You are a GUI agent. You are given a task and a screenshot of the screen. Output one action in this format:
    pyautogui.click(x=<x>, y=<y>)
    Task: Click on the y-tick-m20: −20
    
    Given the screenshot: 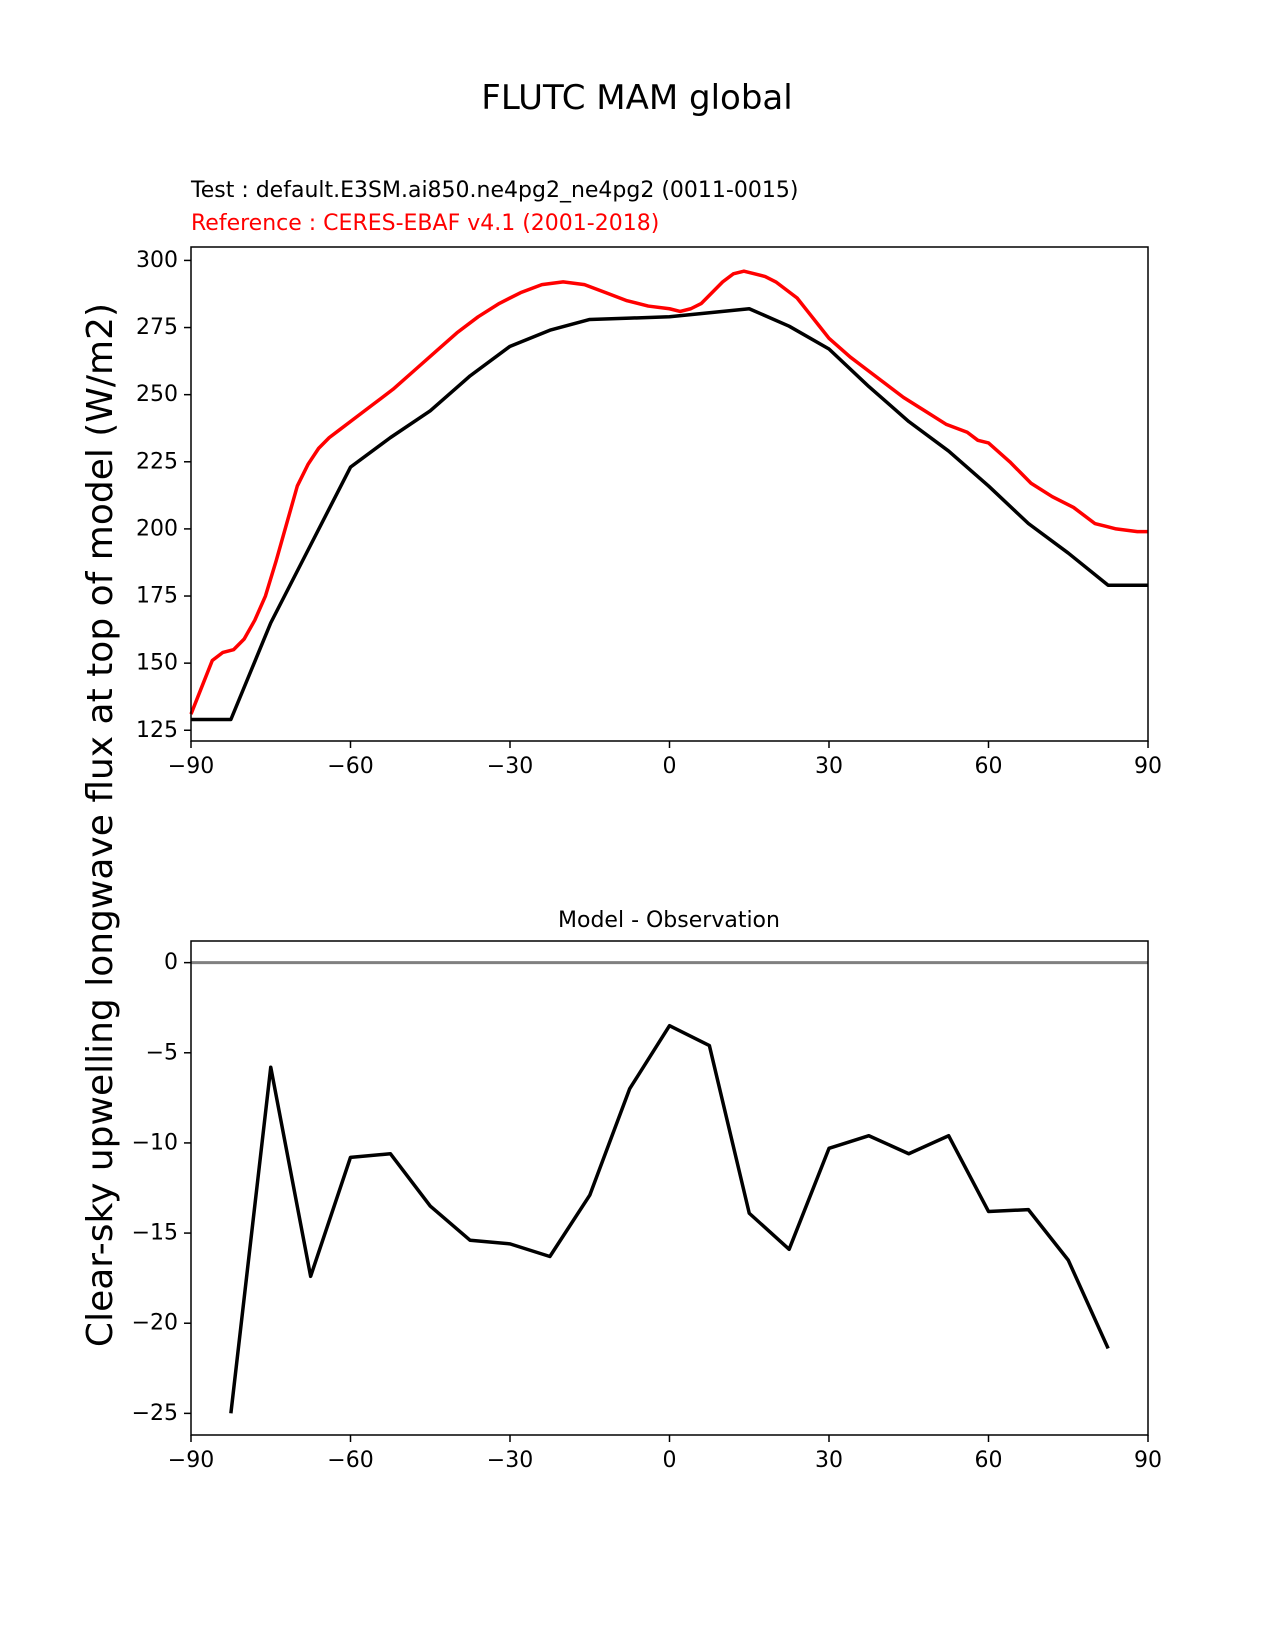 What is the action you would take?
    pyautogui.click(x=161, y=1323)
    